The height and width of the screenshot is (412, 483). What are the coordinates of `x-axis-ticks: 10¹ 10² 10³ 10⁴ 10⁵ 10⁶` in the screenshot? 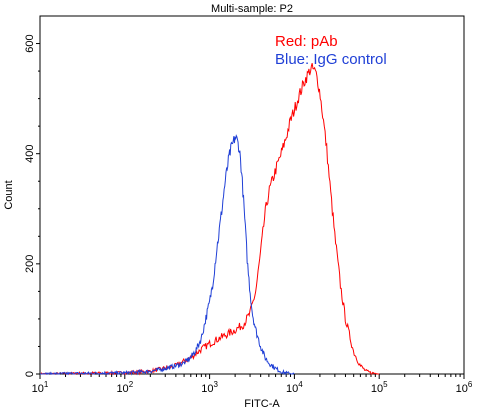 It's located at (252, 384).